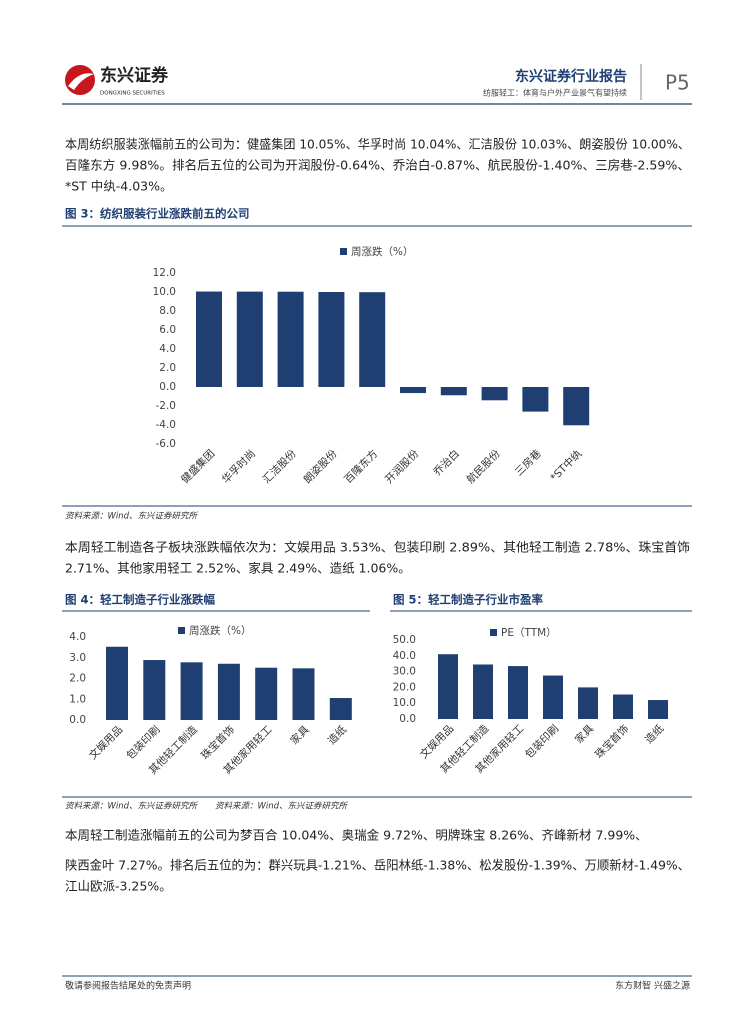  What do you see at coordinates (528, 463) in the screenshot?
I see `x-tick-label: 三房巷` at bounding box center [528, 463].